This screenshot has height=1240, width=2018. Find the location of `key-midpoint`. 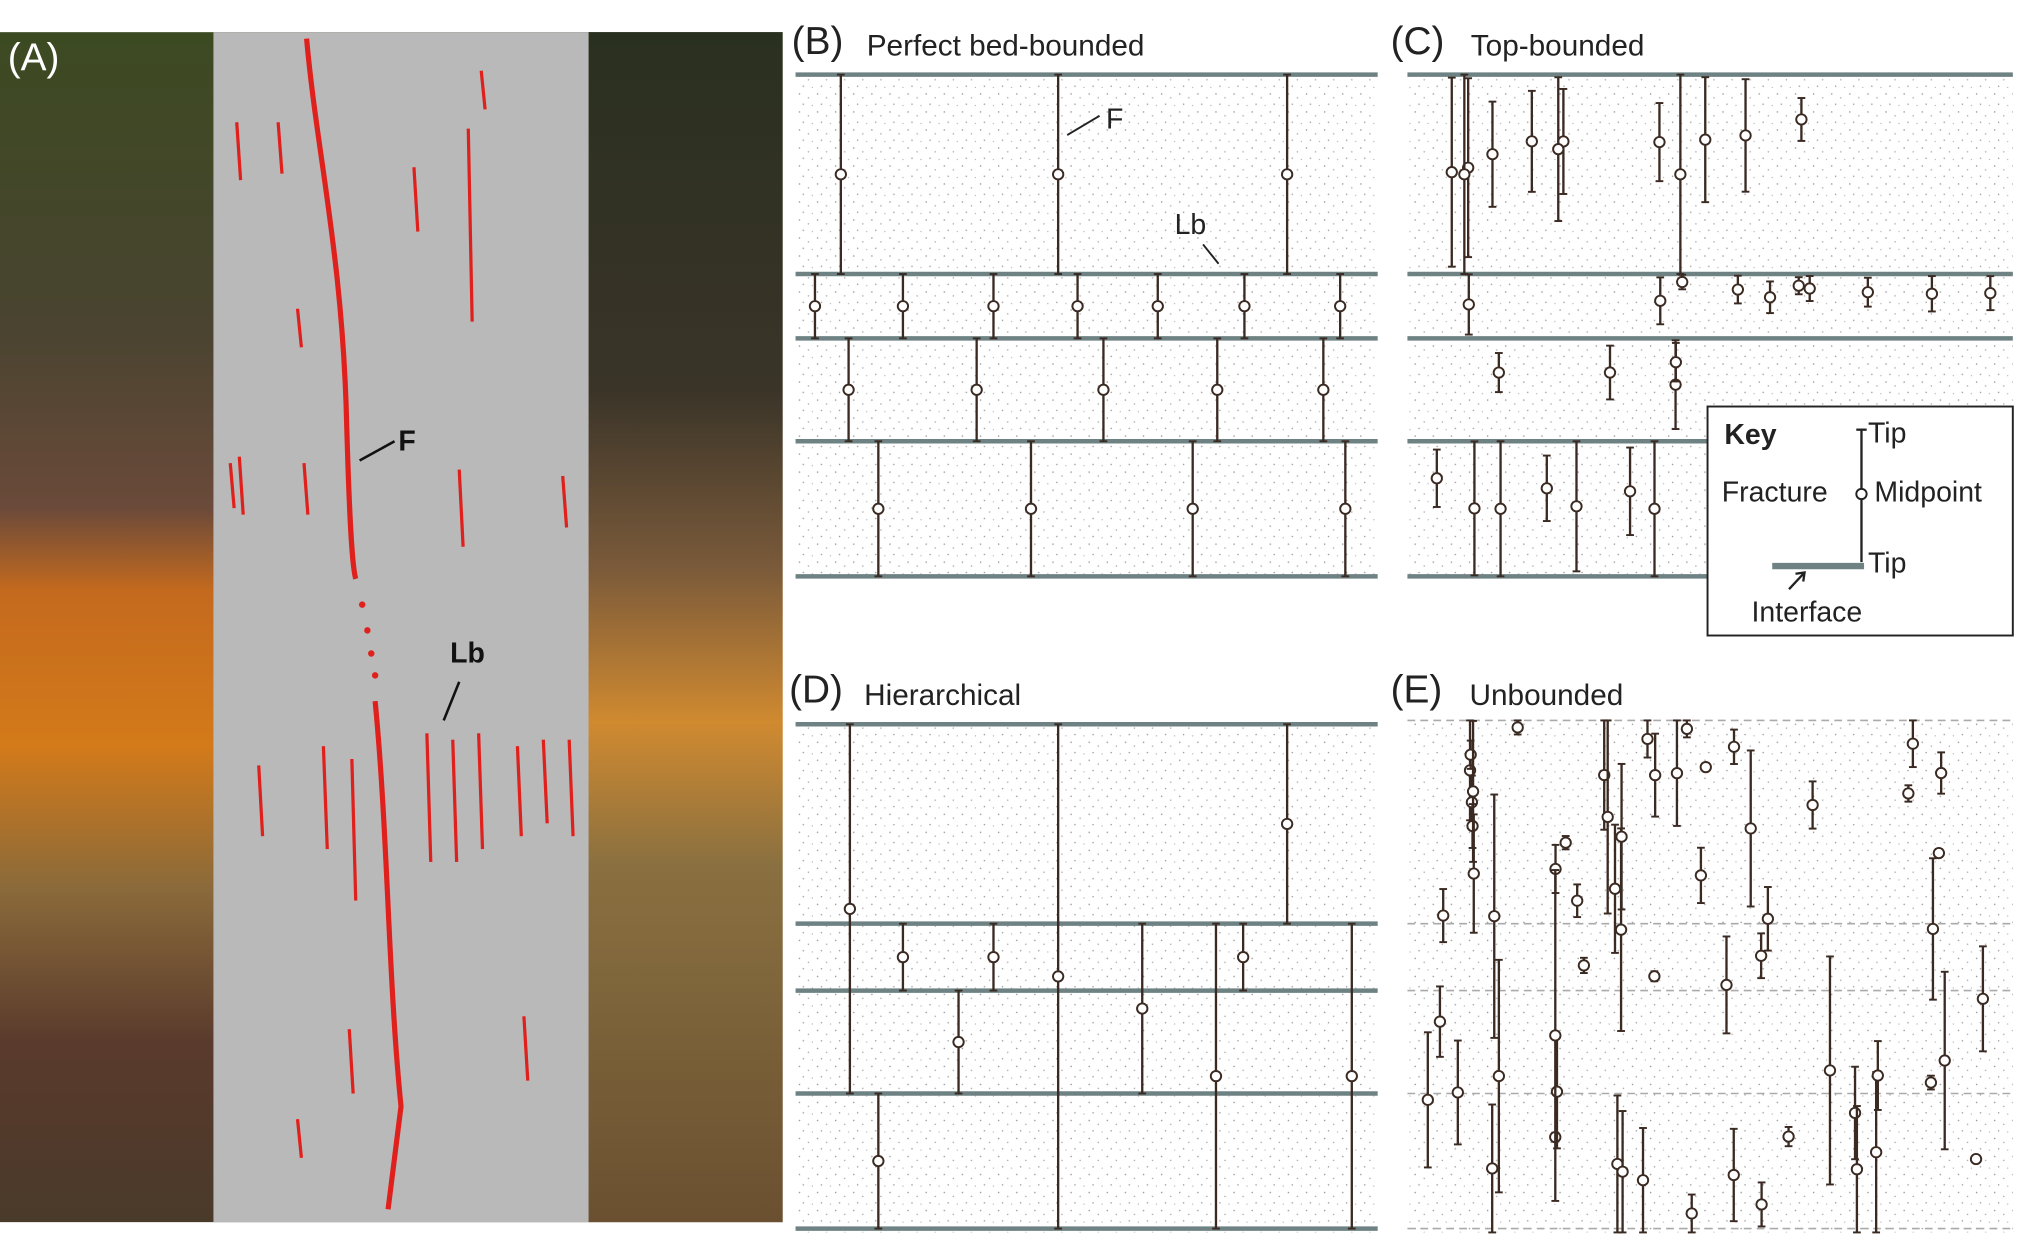

key-midpoint is located at coordinates (1861, 494).